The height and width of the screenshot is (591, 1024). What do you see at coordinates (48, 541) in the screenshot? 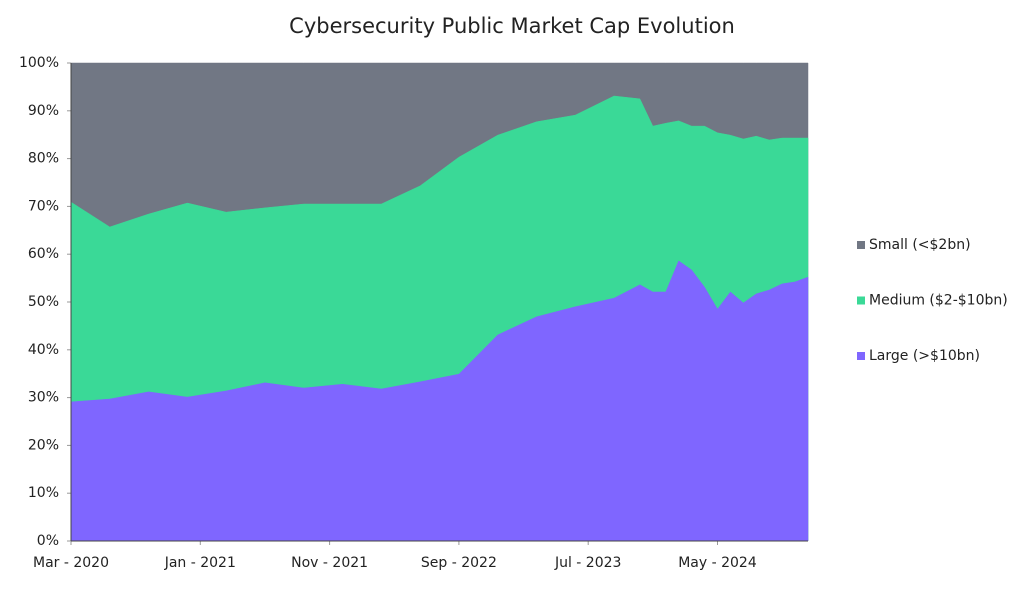
I see `y-tick-label: 0%` at bounding box center [48, 541].